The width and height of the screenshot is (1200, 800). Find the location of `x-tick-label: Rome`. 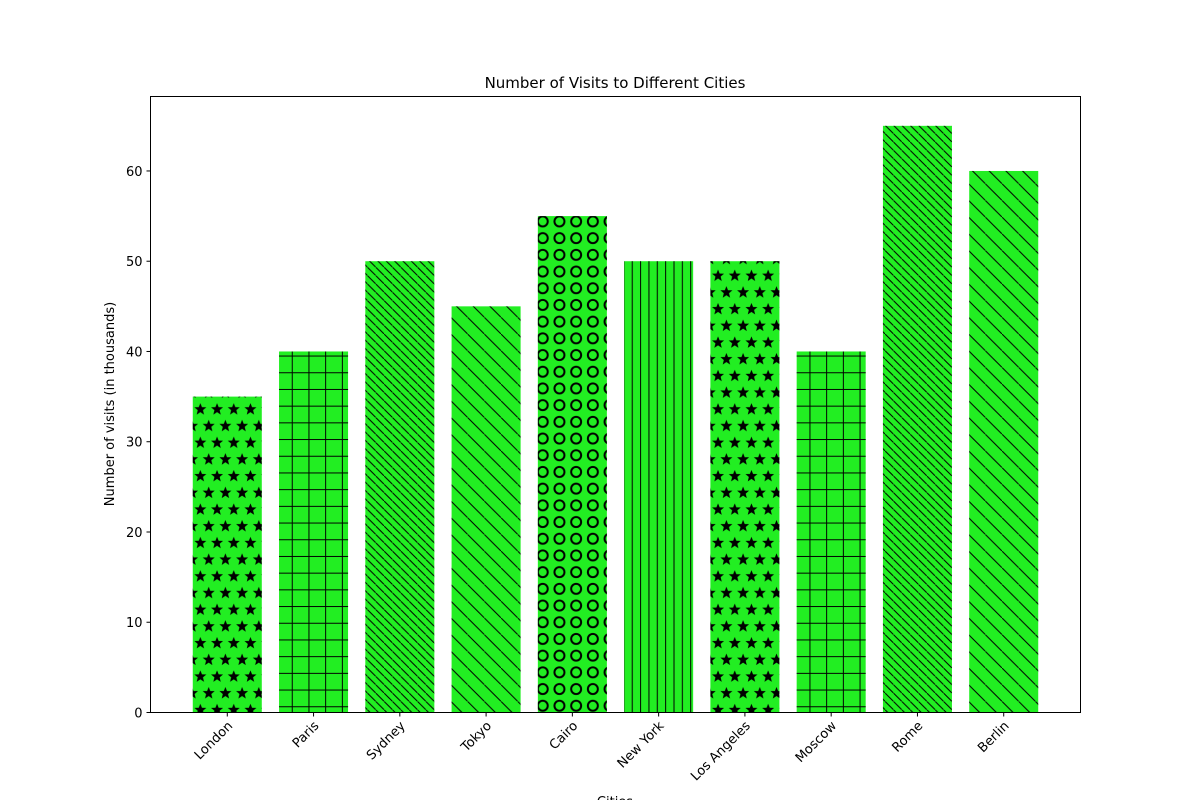

x-tick-label: Rome is located at coordinates (907, 737).